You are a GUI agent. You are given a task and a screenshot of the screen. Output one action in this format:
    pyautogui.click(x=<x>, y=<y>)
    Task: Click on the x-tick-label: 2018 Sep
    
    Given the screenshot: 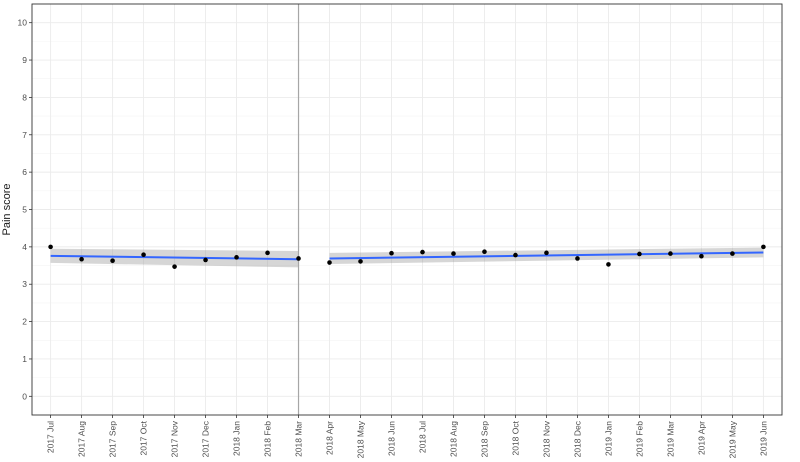 What is the action you would take?
    pyautogui.click(x=484, y=439)
    